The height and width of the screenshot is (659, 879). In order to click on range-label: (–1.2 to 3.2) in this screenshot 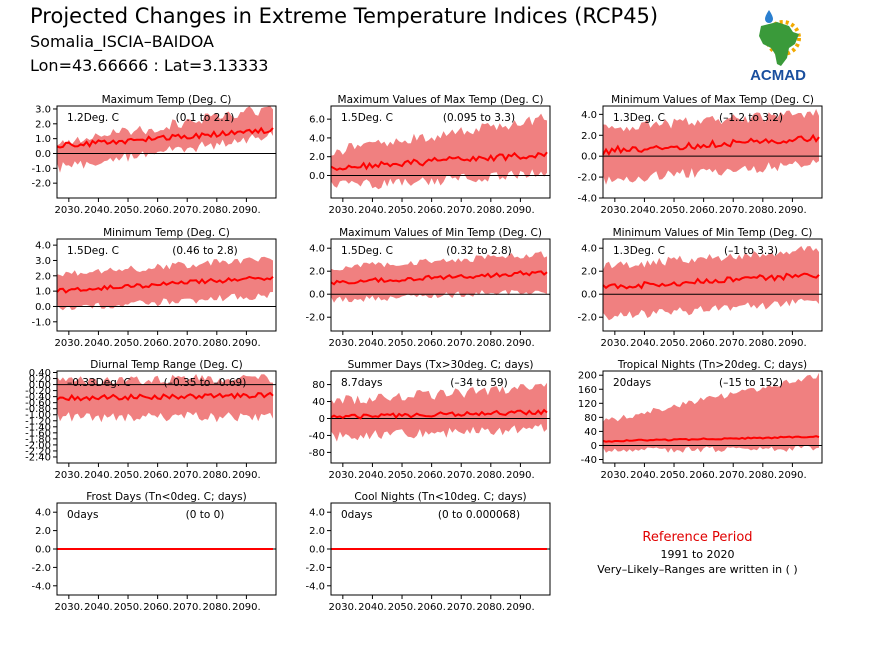, I will do `click(751, 118)`.